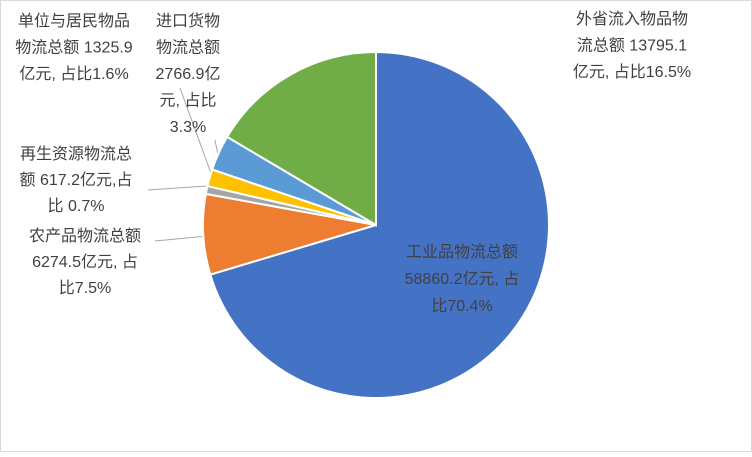 This screenshot has width=752, height=457. Describe the element at coordinates (632, 46) in the screenshot. I see `data-label: 流总额 13795.1` at that location.